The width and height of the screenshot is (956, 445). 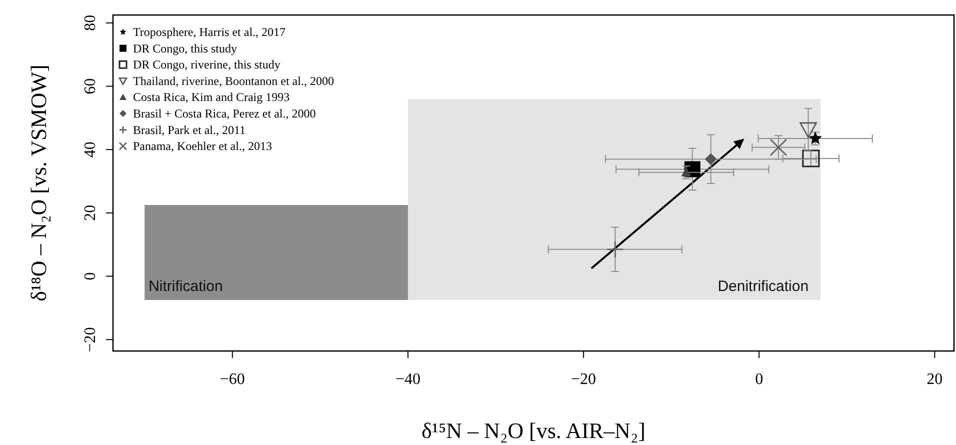 I want to click on x-tick-label: −40, so click(x=407, y=379).